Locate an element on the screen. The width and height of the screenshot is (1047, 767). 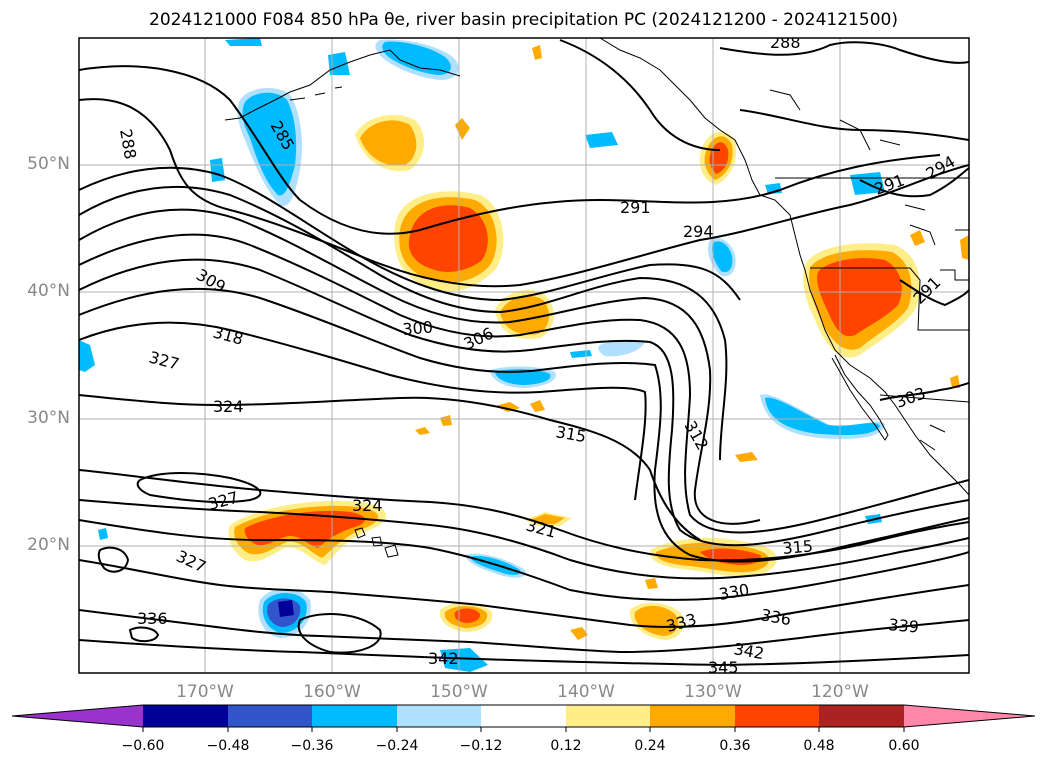
borders is located at coordinates (872, 290).